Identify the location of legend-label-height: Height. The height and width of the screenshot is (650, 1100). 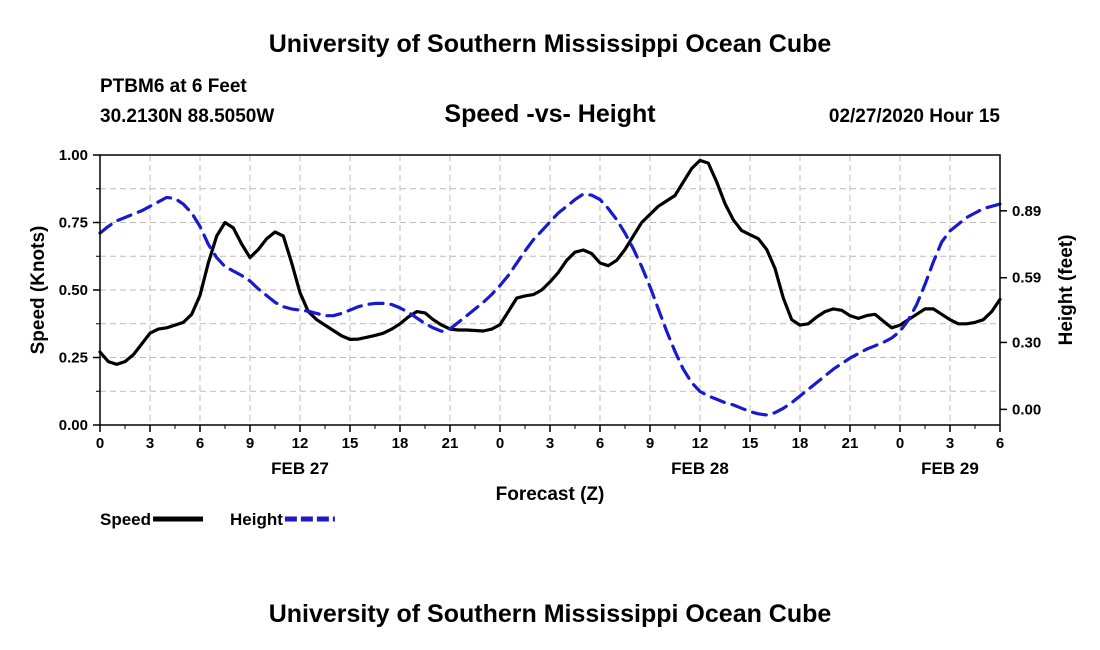
(256, 519).